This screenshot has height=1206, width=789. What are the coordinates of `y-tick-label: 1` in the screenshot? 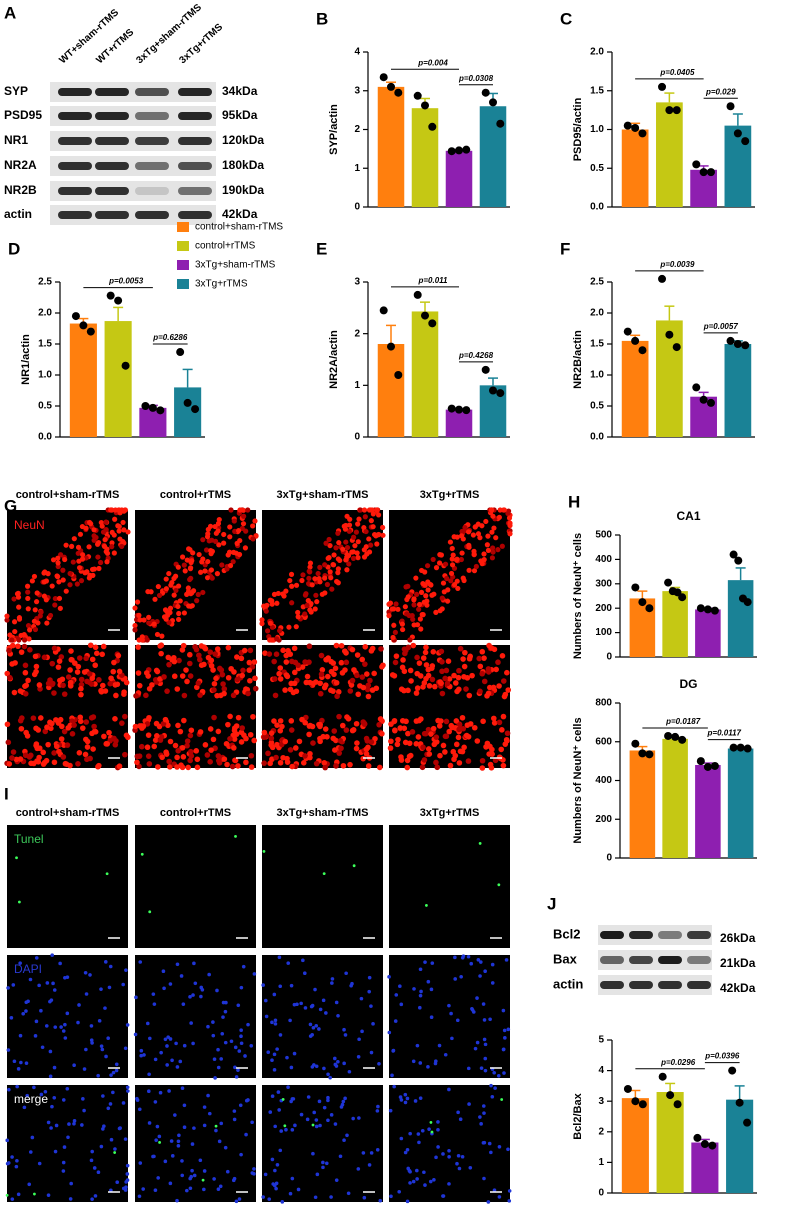 It's located at (357, 385).